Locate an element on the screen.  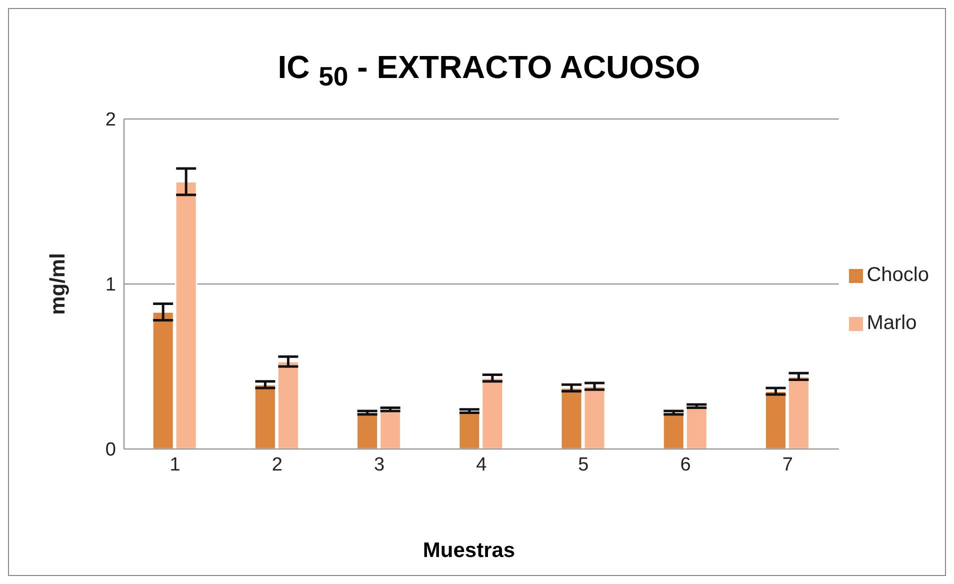
y-tick-label: 0 is located at coordinates (110, 450).